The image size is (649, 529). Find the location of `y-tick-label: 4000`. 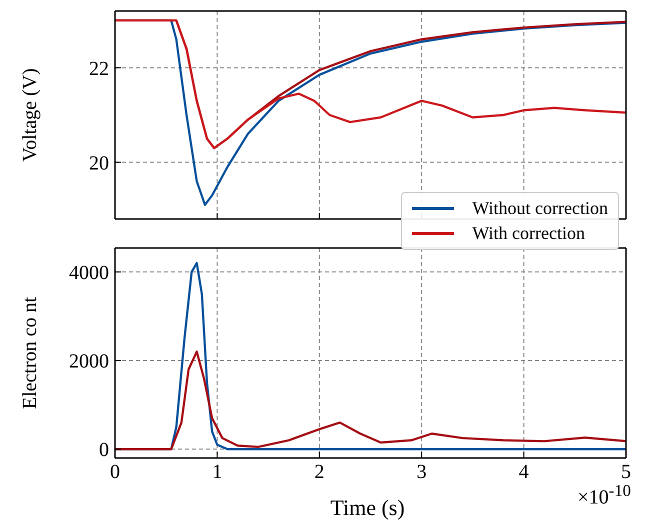

y-tick-label: 4000 is located at coordinates (89, 273).